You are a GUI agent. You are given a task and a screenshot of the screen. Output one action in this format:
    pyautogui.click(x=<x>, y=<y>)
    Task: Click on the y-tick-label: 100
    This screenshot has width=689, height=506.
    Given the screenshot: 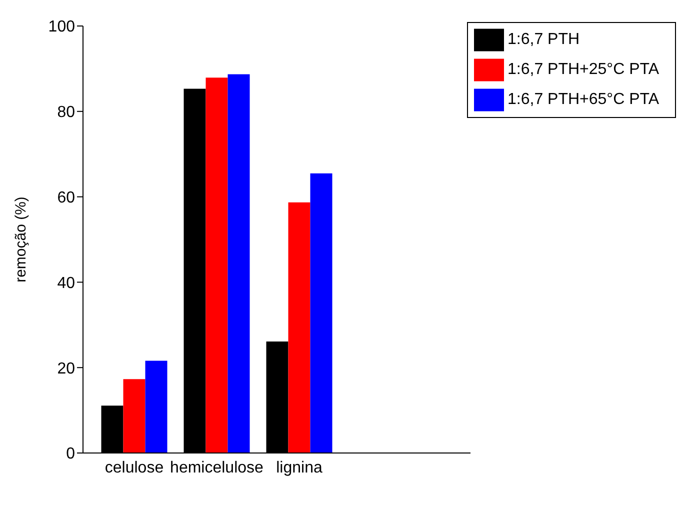 What is the action you would take?
    pyautogui.click(x=62, y=27)
    